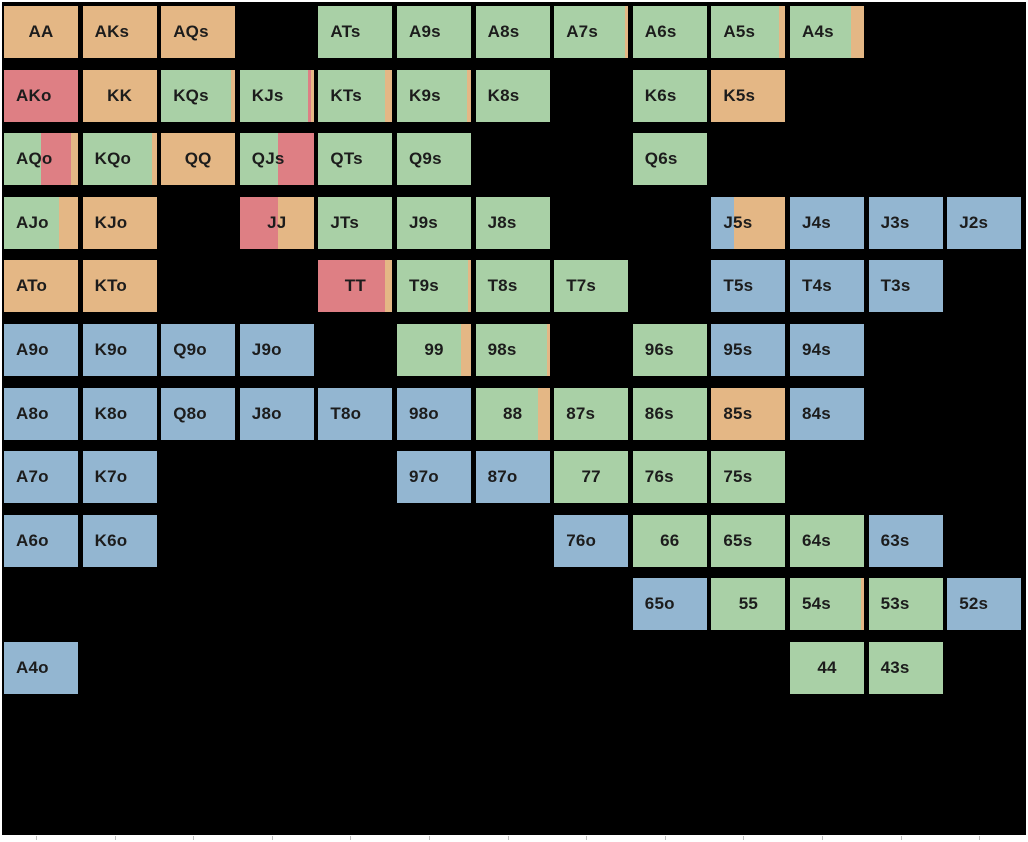 The height and width of the screenshot is (842, 1028). Describe the element at coordinates (827, 540) in the screenshot. I see `hand-cell-64s: 64s` at that location.